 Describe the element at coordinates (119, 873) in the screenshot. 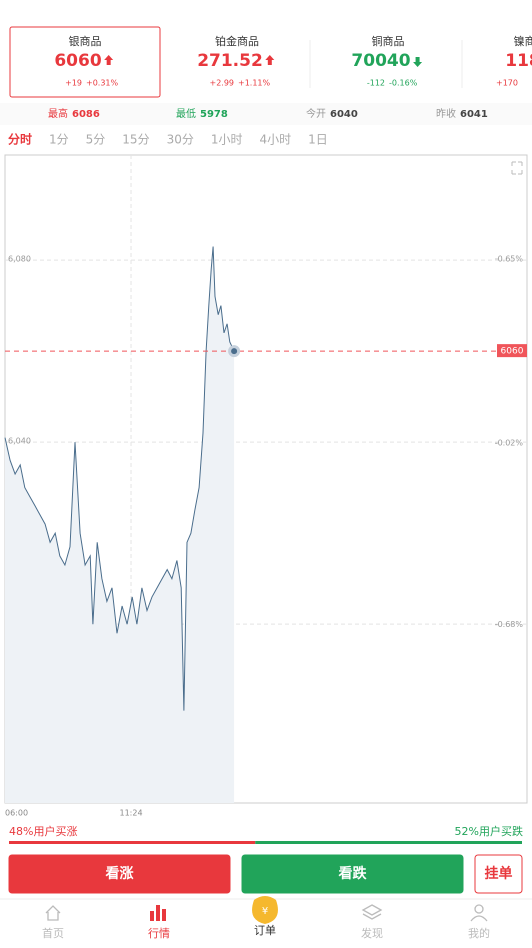

I see `action-button-label: 看涨` at that location.